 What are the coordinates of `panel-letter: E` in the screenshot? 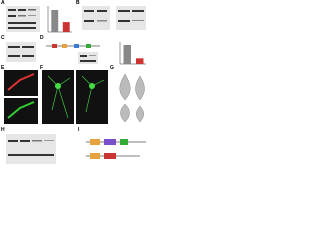 It's located at (3, 68).